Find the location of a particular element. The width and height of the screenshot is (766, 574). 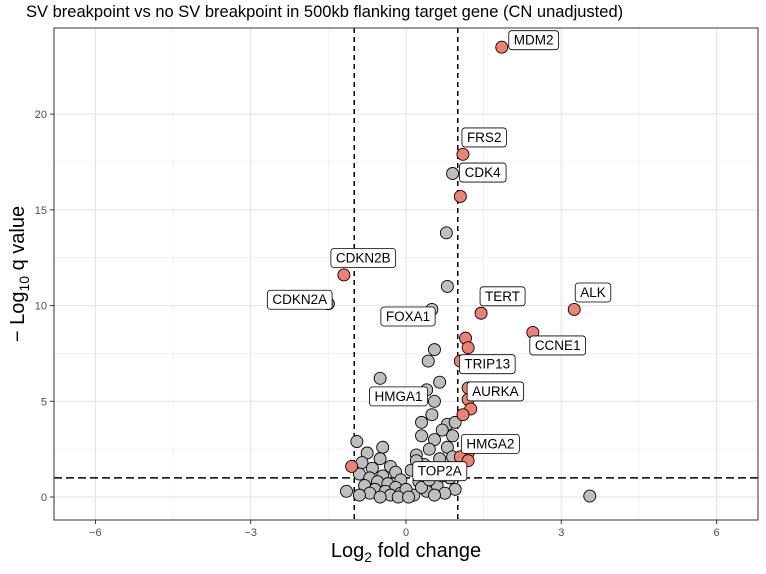

point-label-hmga1: HMGA1 is located at coordinates (398, 396).